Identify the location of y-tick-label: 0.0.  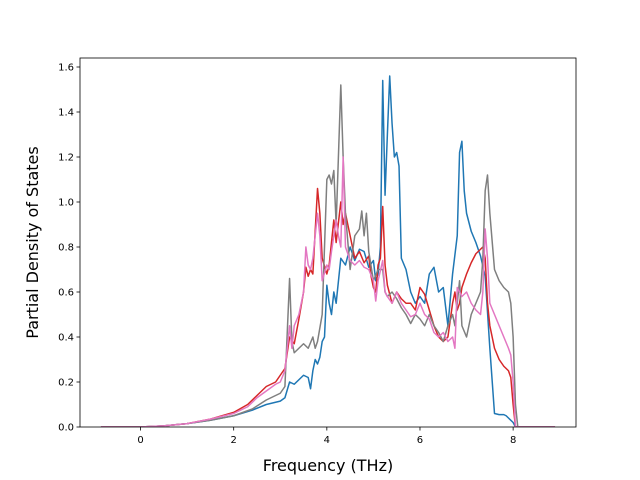
(66, 428).